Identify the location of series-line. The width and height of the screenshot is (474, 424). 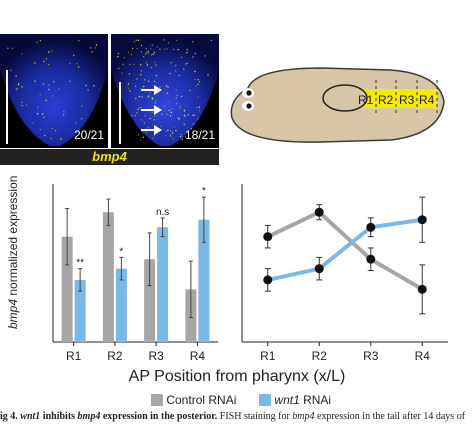
(345, 249).